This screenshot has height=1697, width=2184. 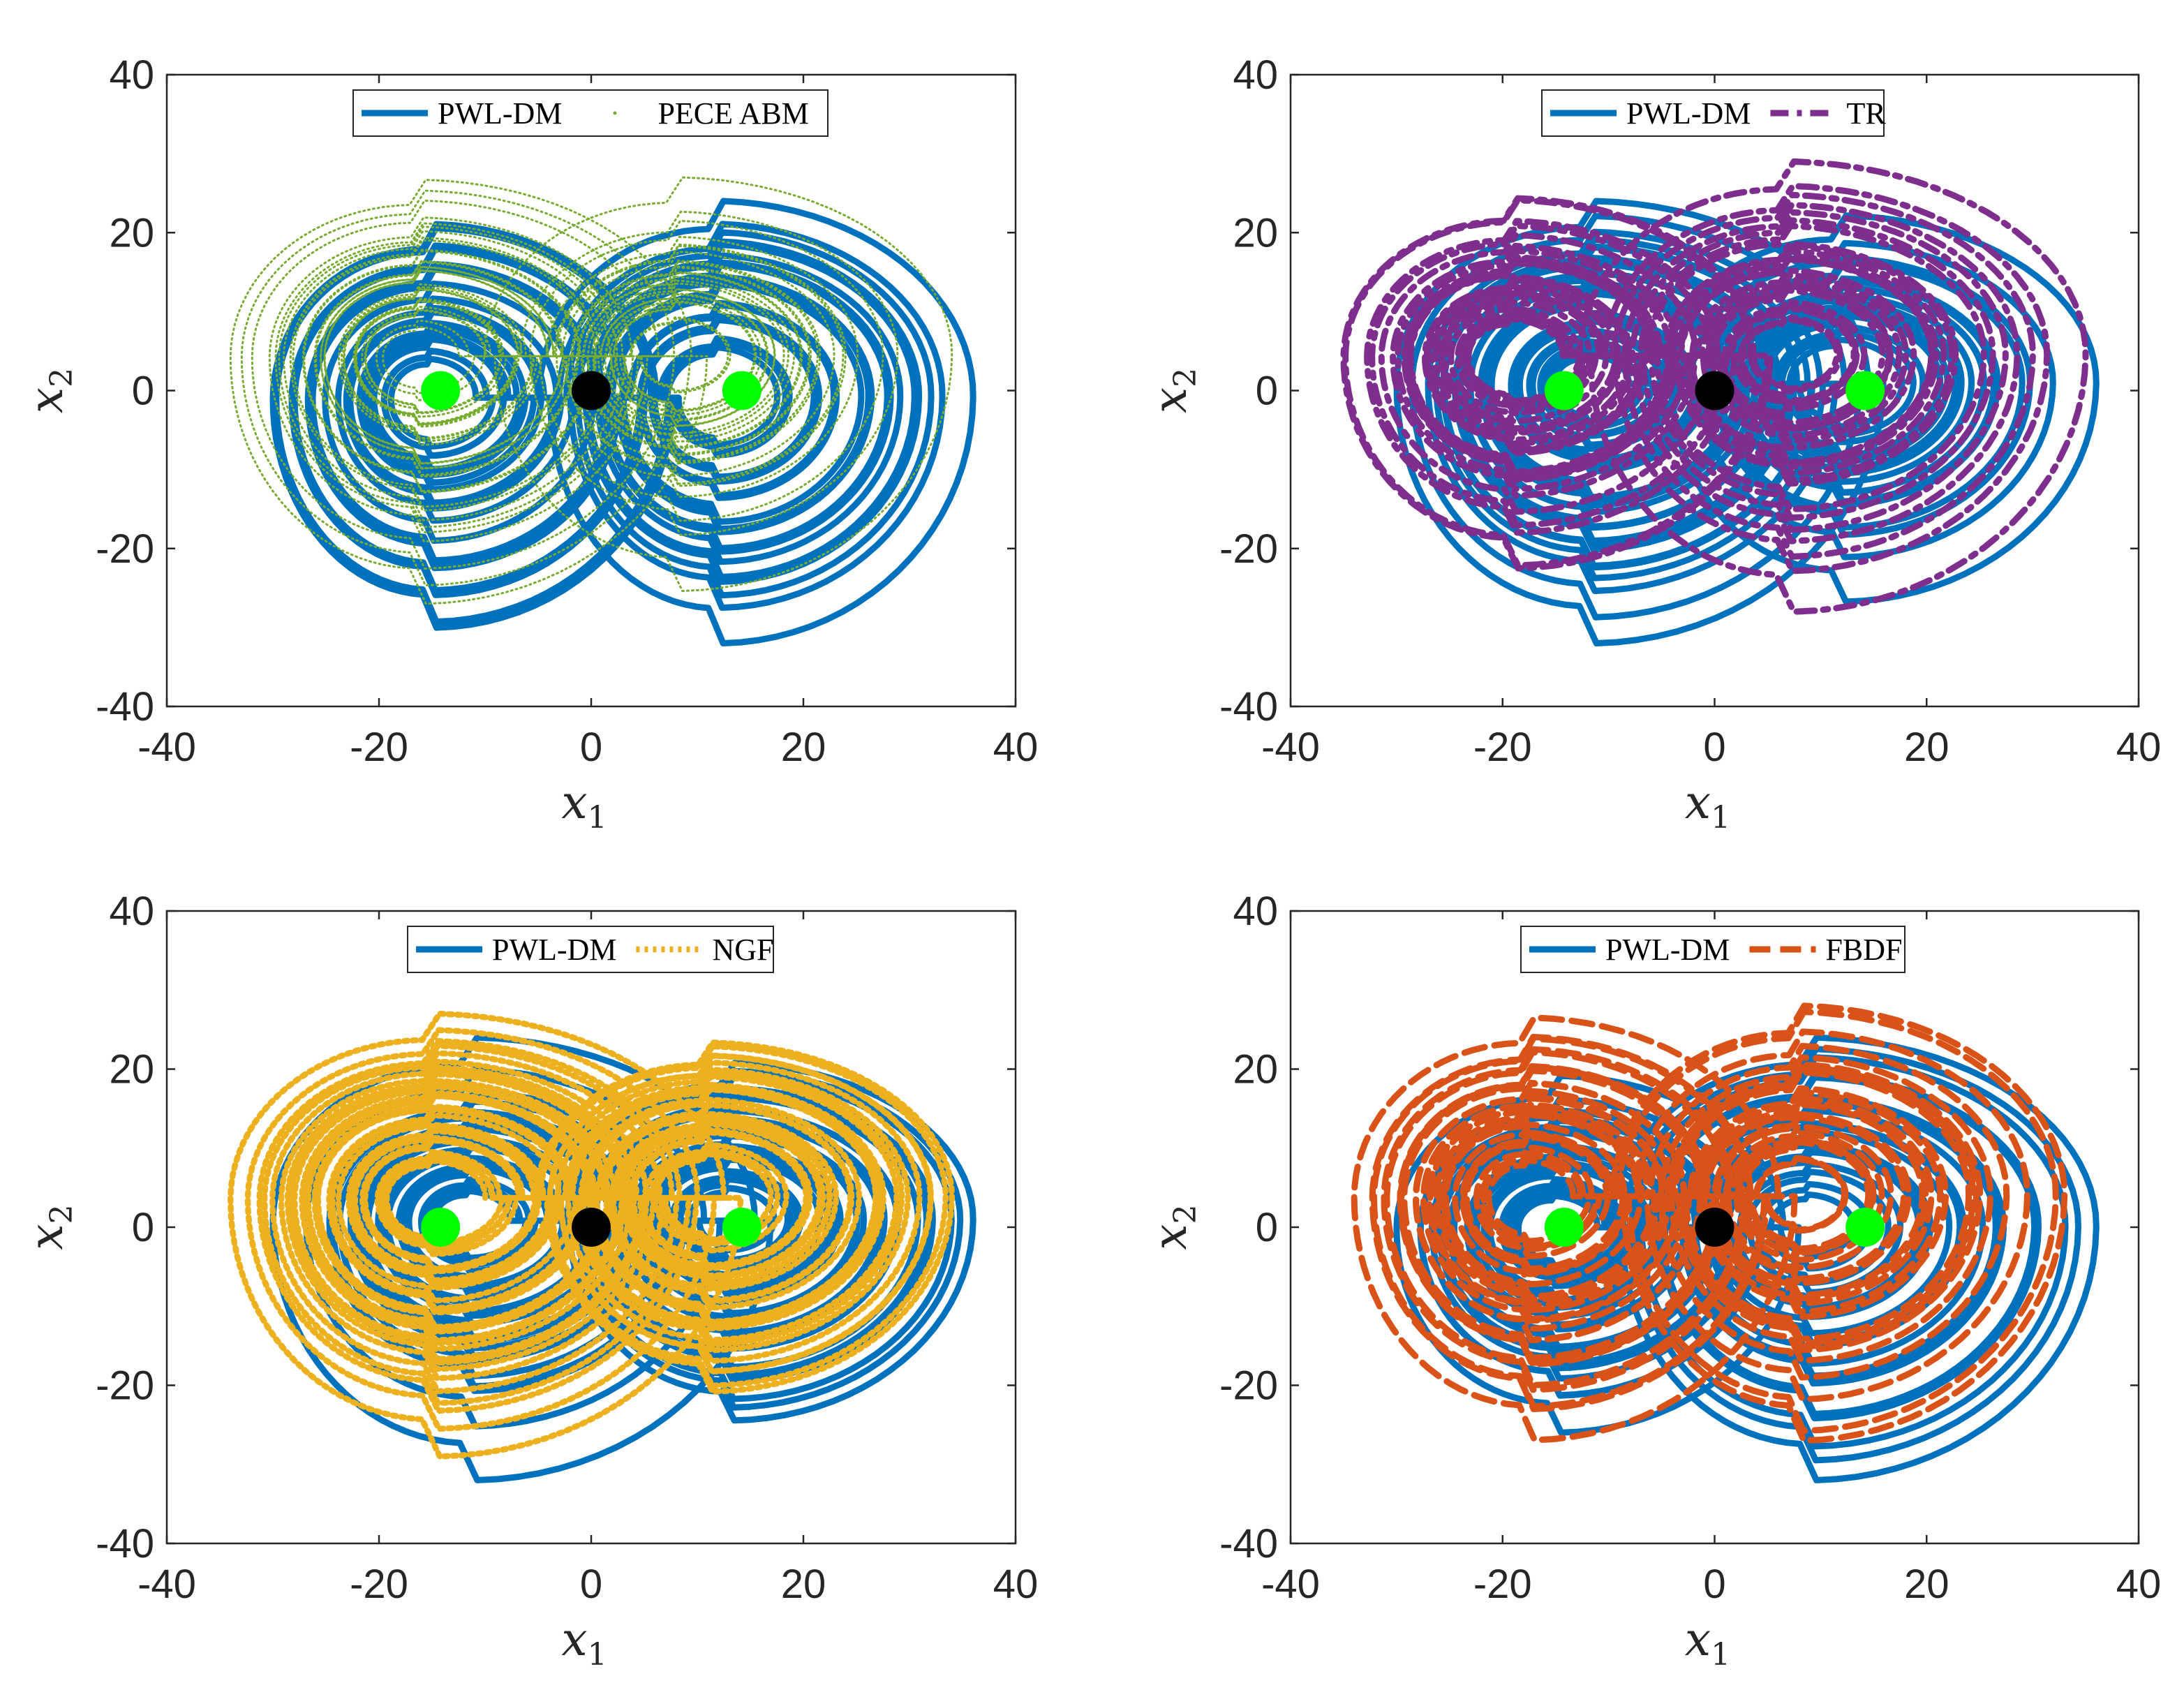 I want to click on legend: PWL-DM PECE ABM, so click(x=590, y=113).